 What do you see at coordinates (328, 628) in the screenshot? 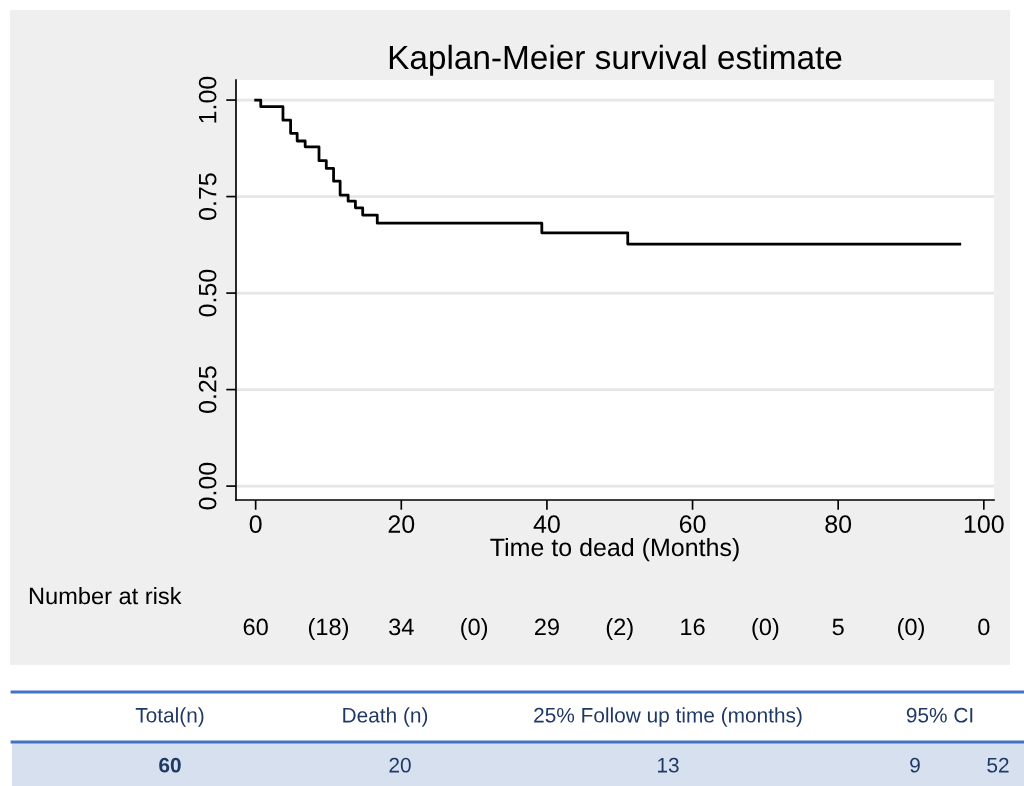
I see `text: (18)` at bounding box center [328, 628].